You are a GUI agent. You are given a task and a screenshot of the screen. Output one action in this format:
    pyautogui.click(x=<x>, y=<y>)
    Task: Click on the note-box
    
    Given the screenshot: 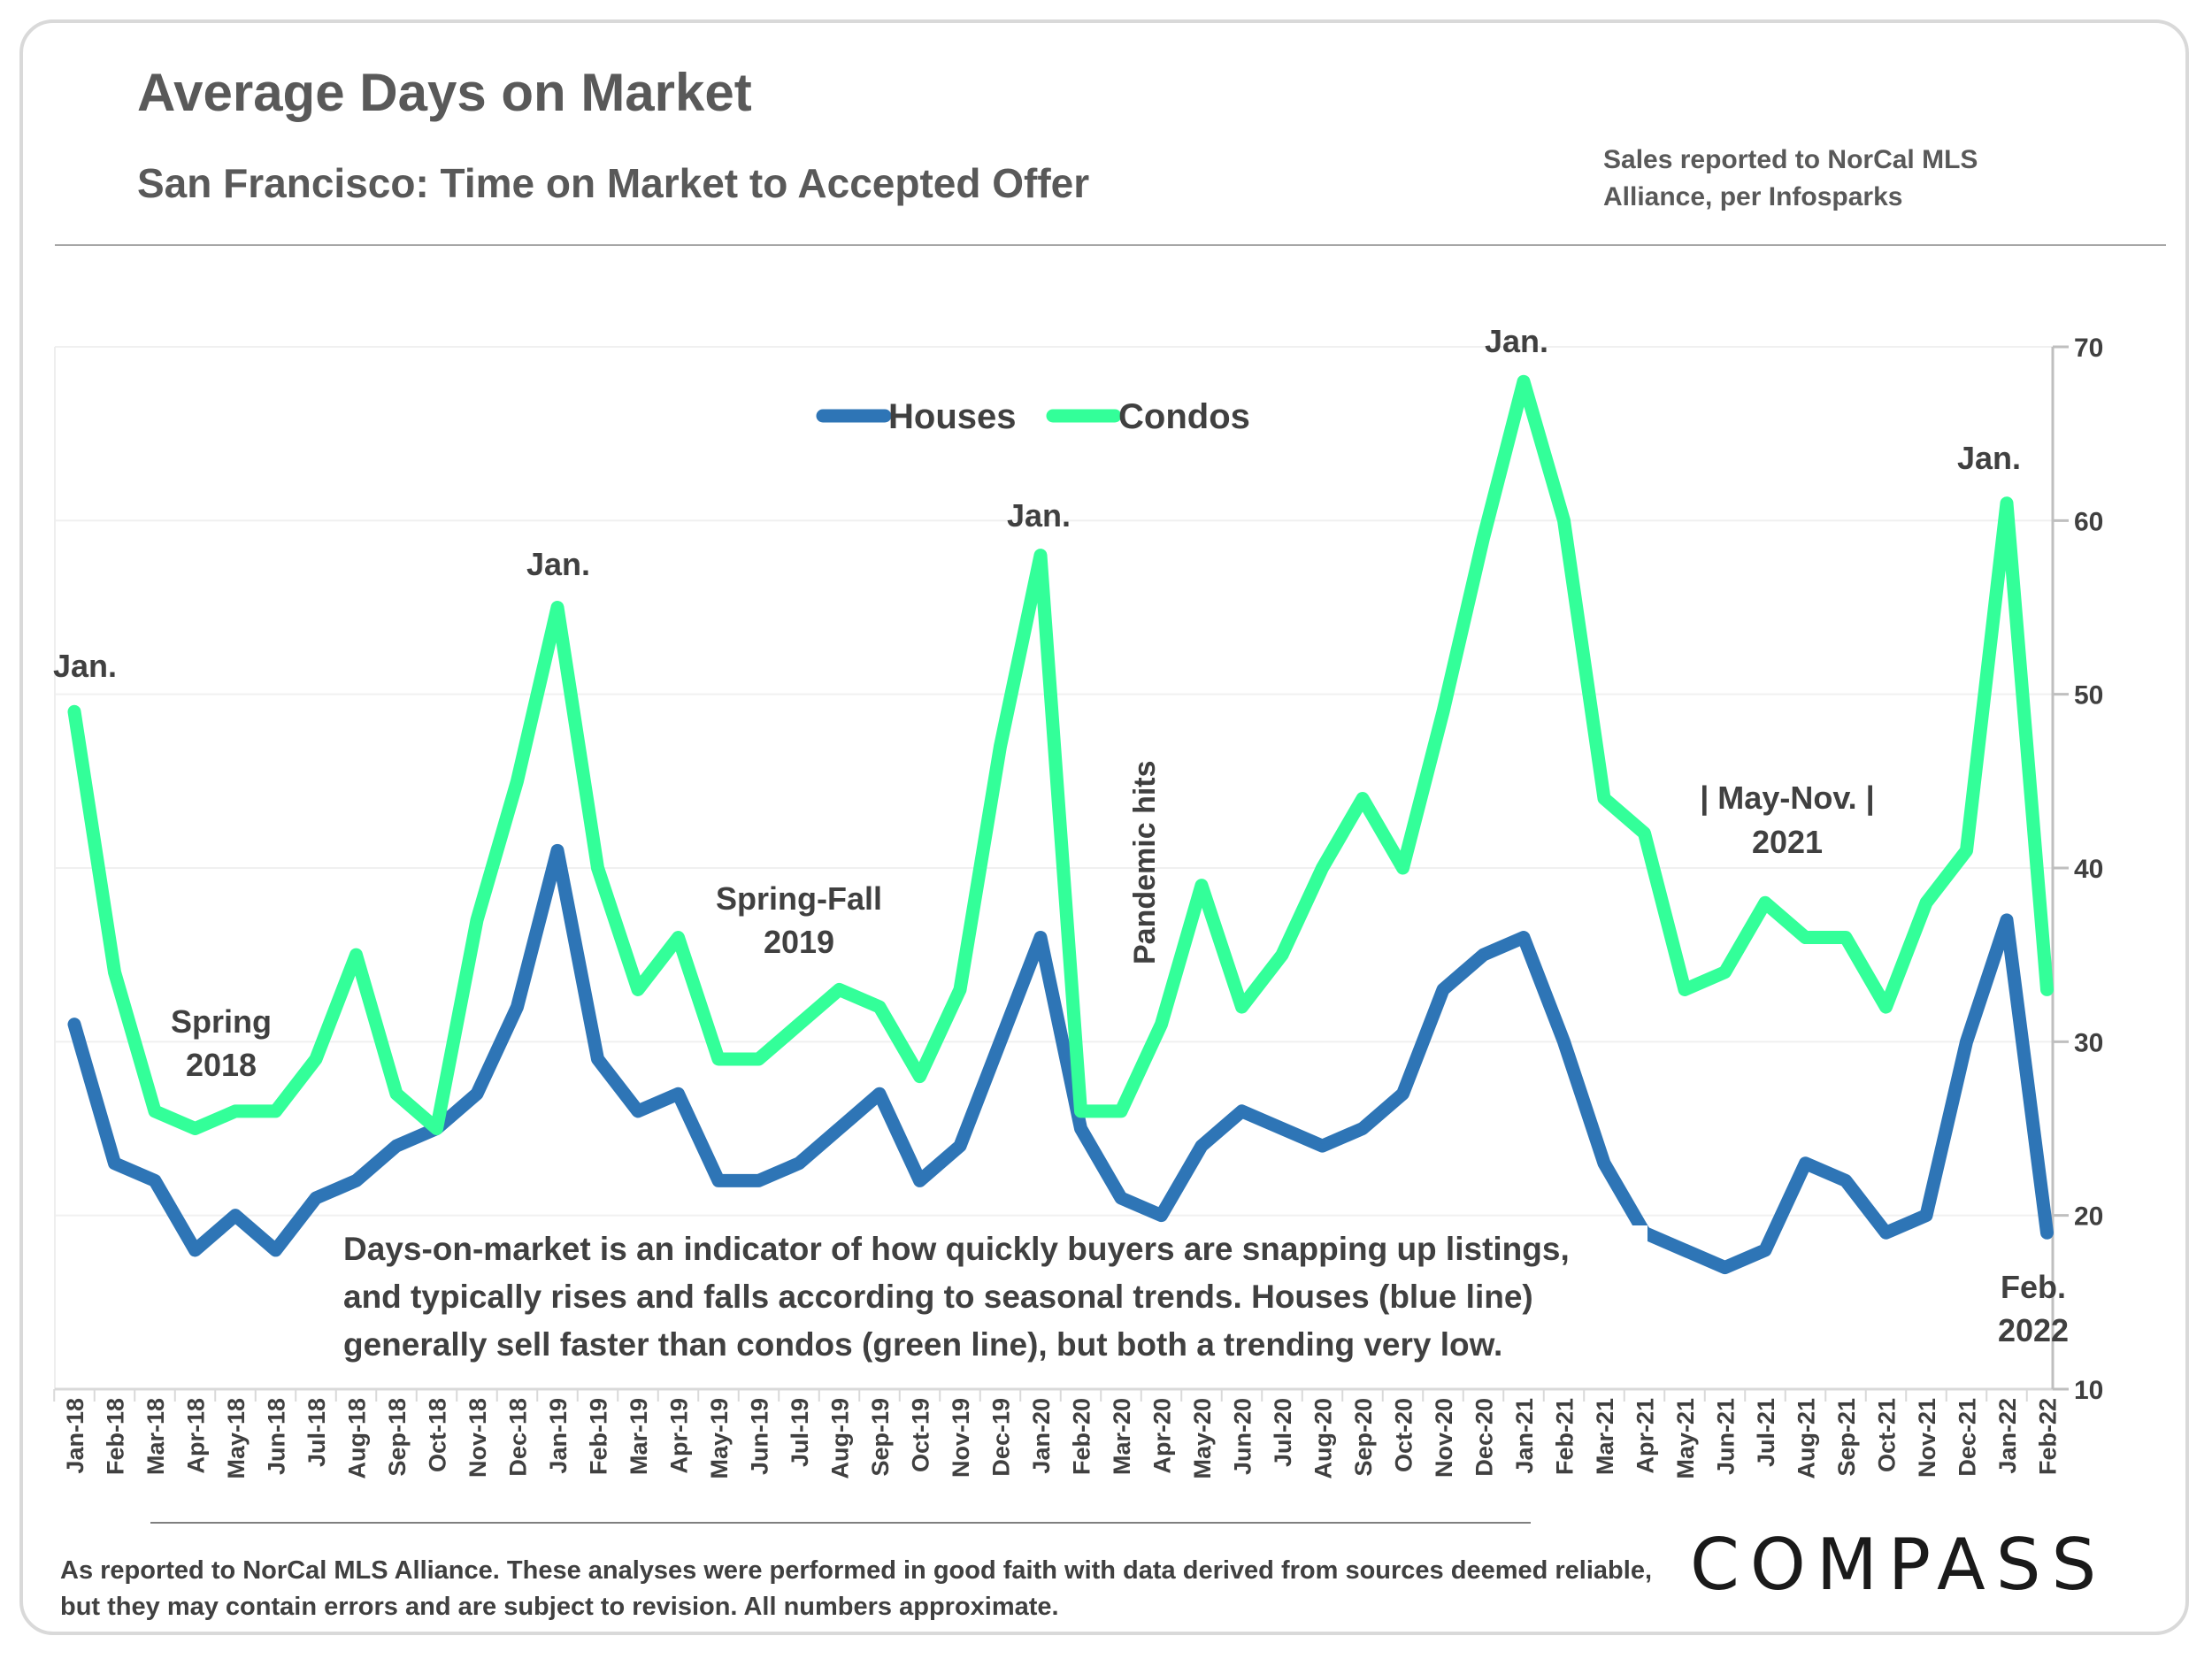 What is the action you would take?
    pyautogui.click(x=988, y=1296)
    